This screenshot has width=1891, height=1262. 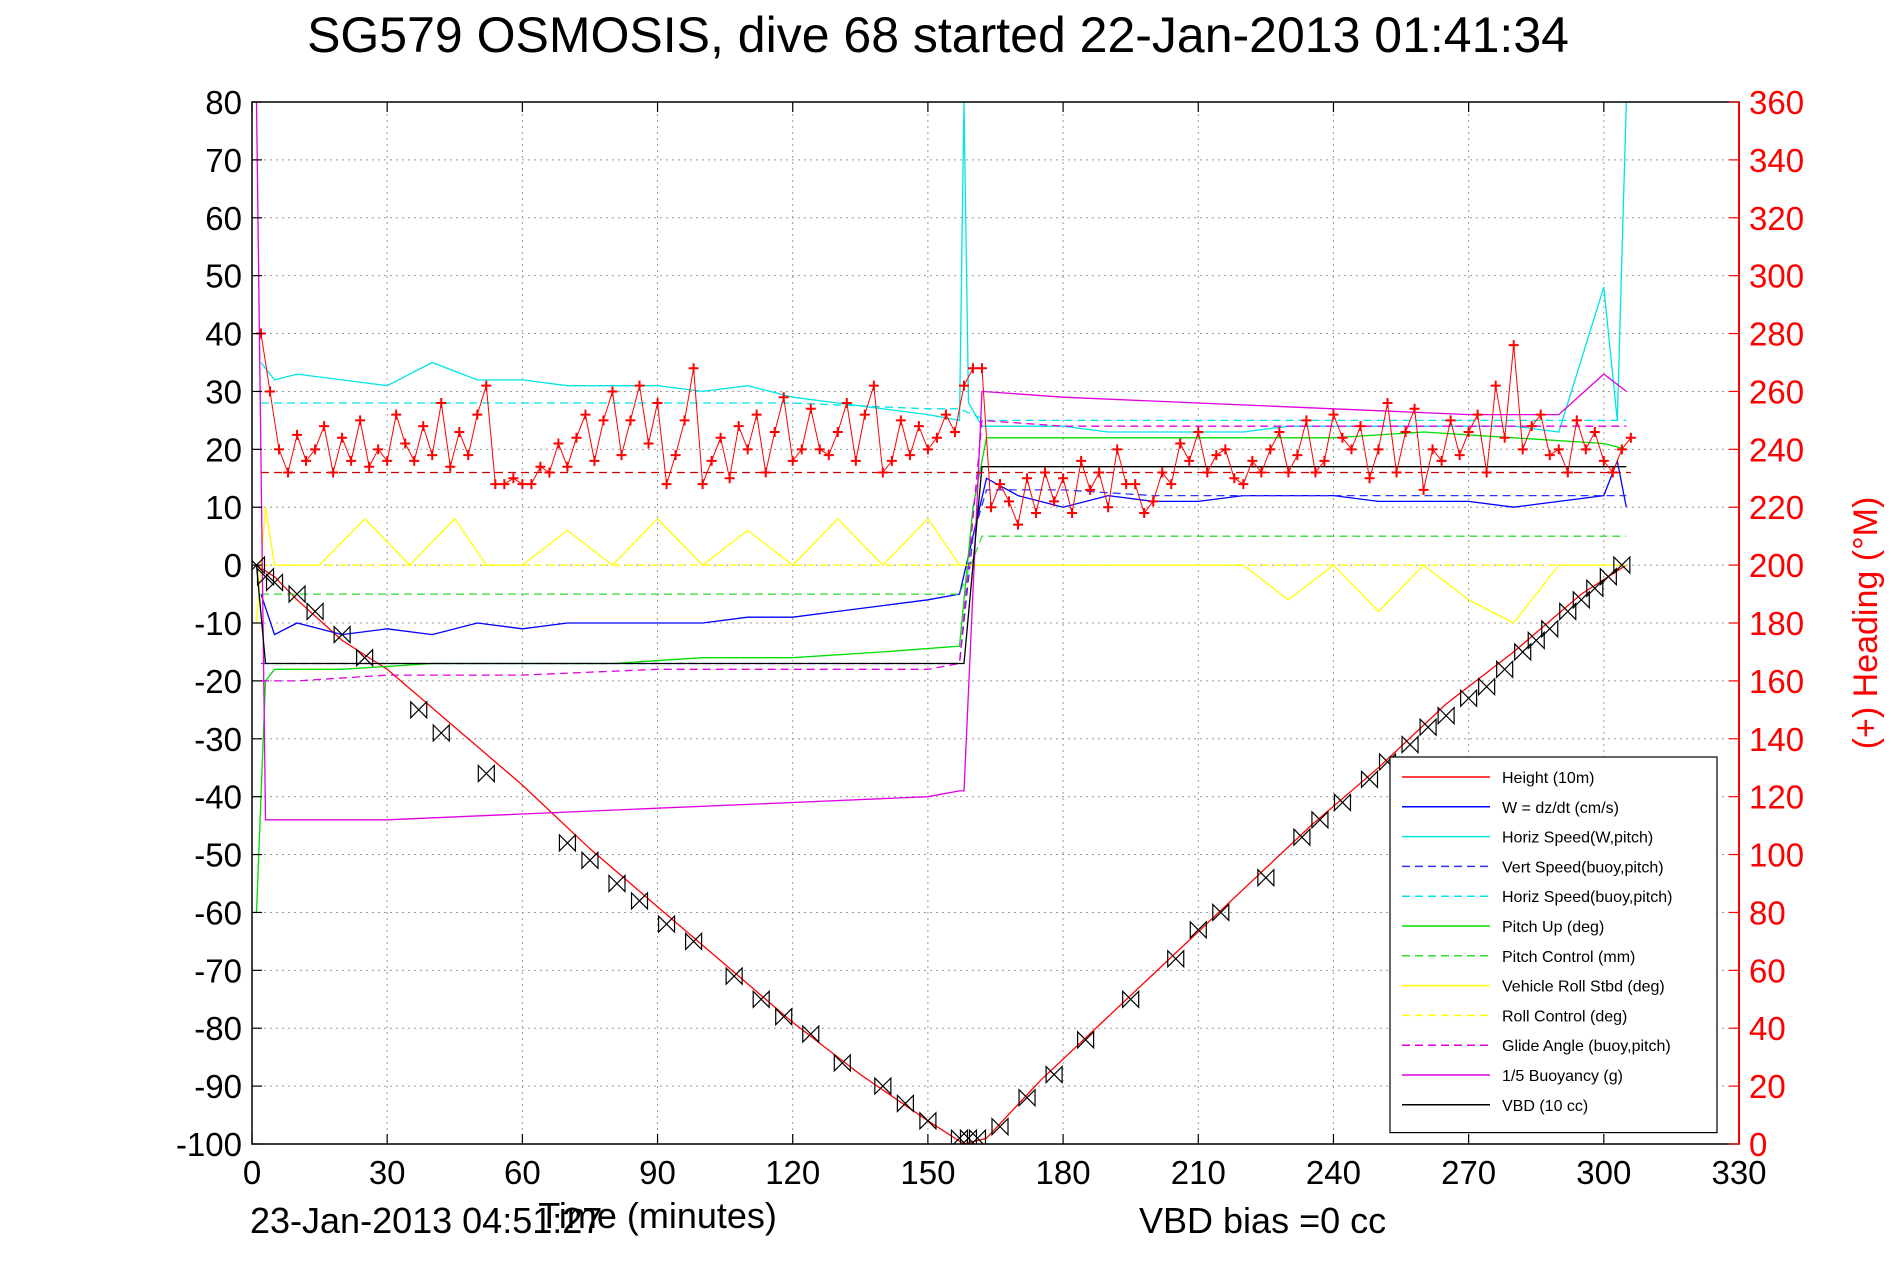 I want to click on y2-tick-label: 200, so click(x=1776, y=565).